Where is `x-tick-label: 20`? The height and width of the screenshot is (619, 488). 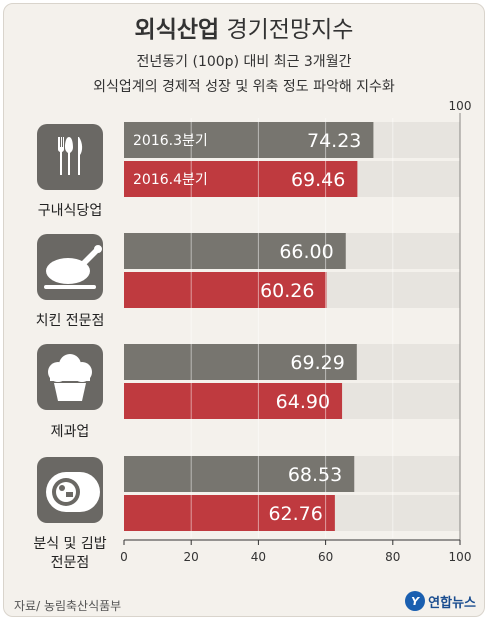 x-tick-label: 20 is located at coordinates (191, 557).